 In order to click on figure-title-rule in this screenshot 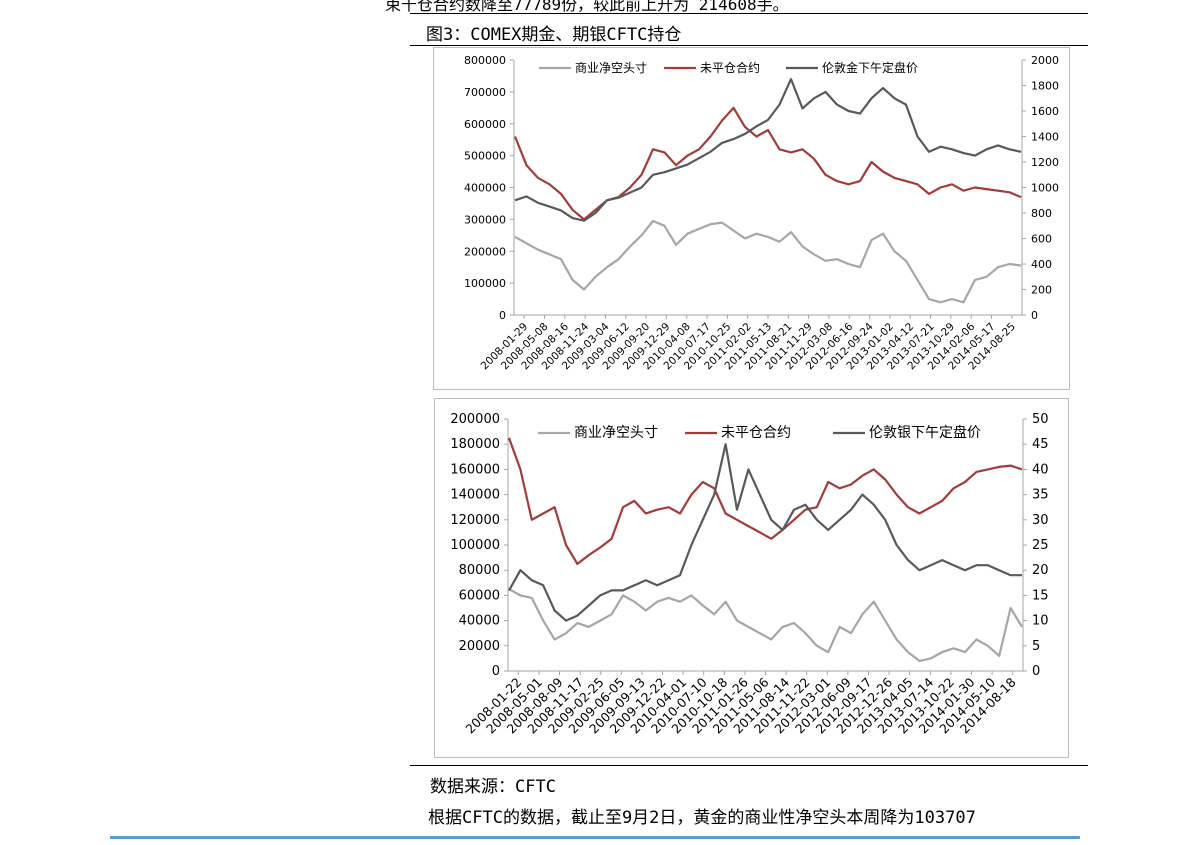, I will do `click(749, 45)`.